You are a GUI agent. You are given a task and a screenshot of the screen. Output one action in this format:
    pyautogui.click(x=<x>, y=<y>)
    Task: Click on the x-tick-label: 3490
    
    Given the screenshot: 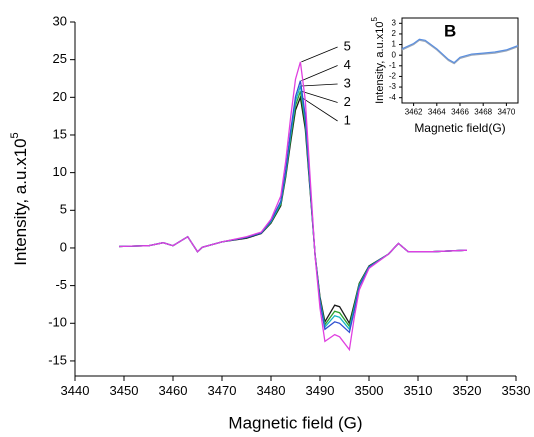 What is the action you would take?
    pyautogui.click(x=320, y=390)
    